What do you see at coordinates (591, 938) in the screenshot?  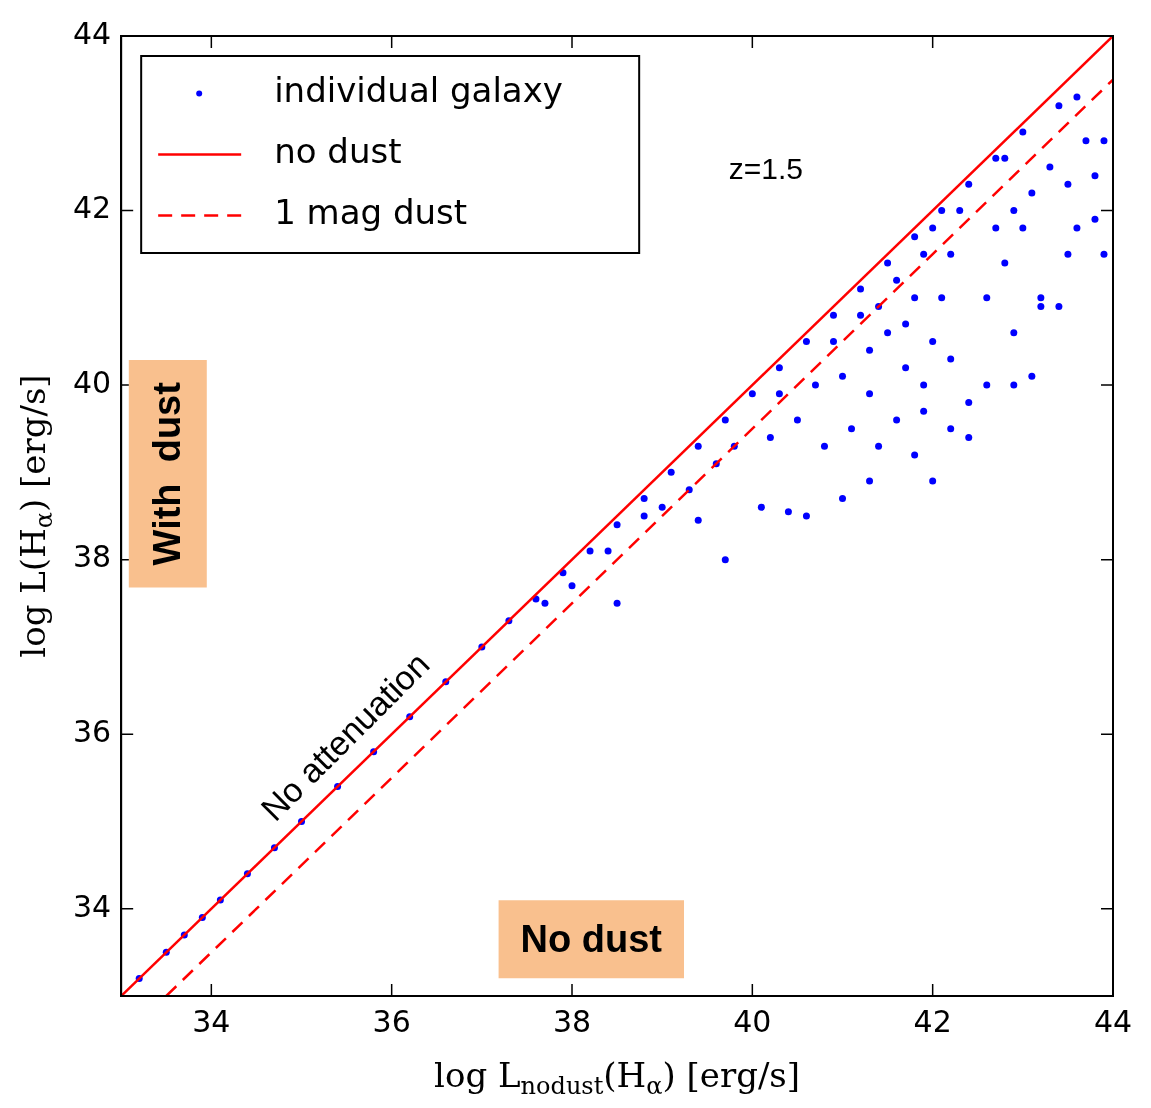 I see `annotation: No dust` at bounding box center [591, 938].